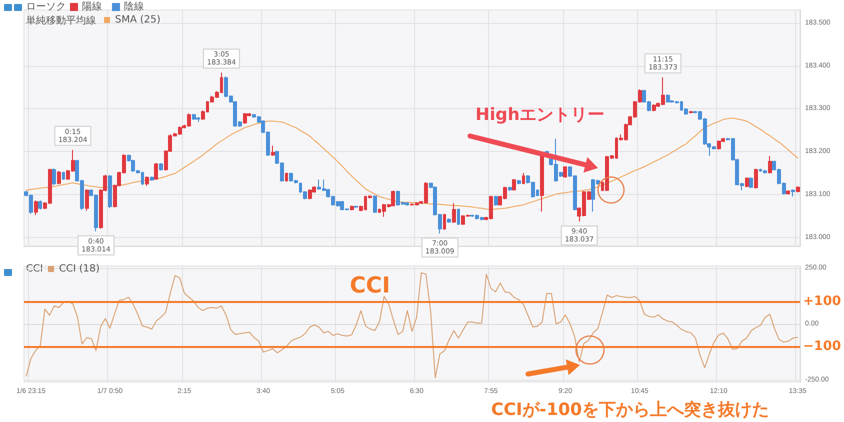  I want to click on text: CCIが-100を下から上へ突き抜けた, so click(630, 410).